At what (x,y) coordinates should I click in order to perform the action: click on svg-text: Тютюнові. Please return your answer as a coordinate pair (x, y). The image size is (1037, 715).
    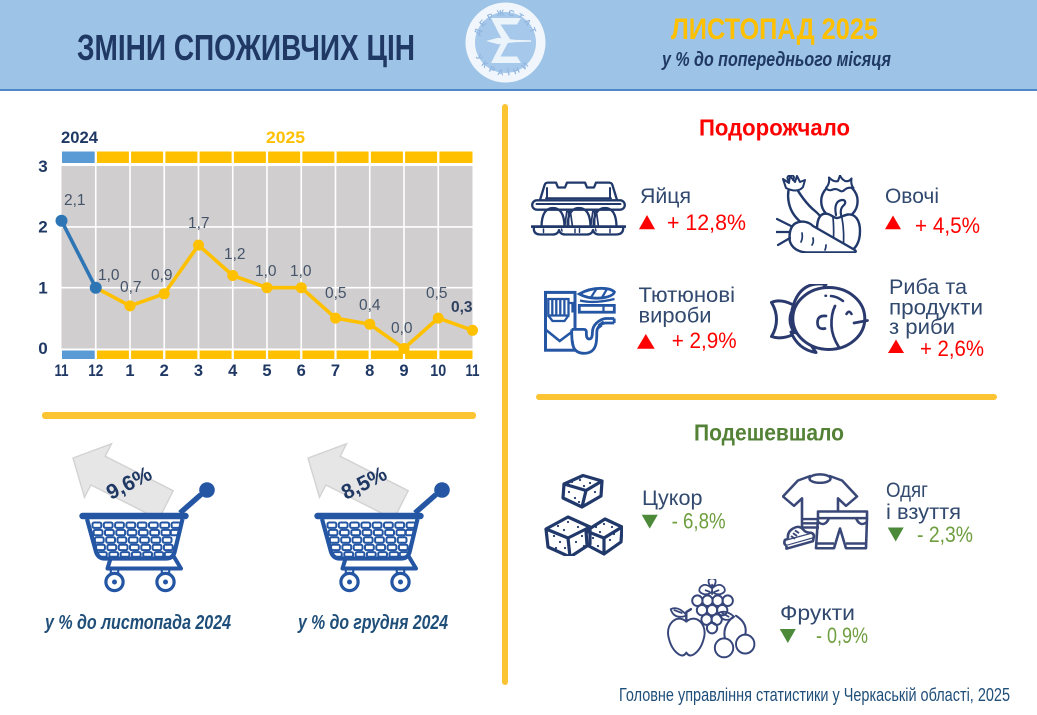
    Looking at the image, I should click on (687, 295).